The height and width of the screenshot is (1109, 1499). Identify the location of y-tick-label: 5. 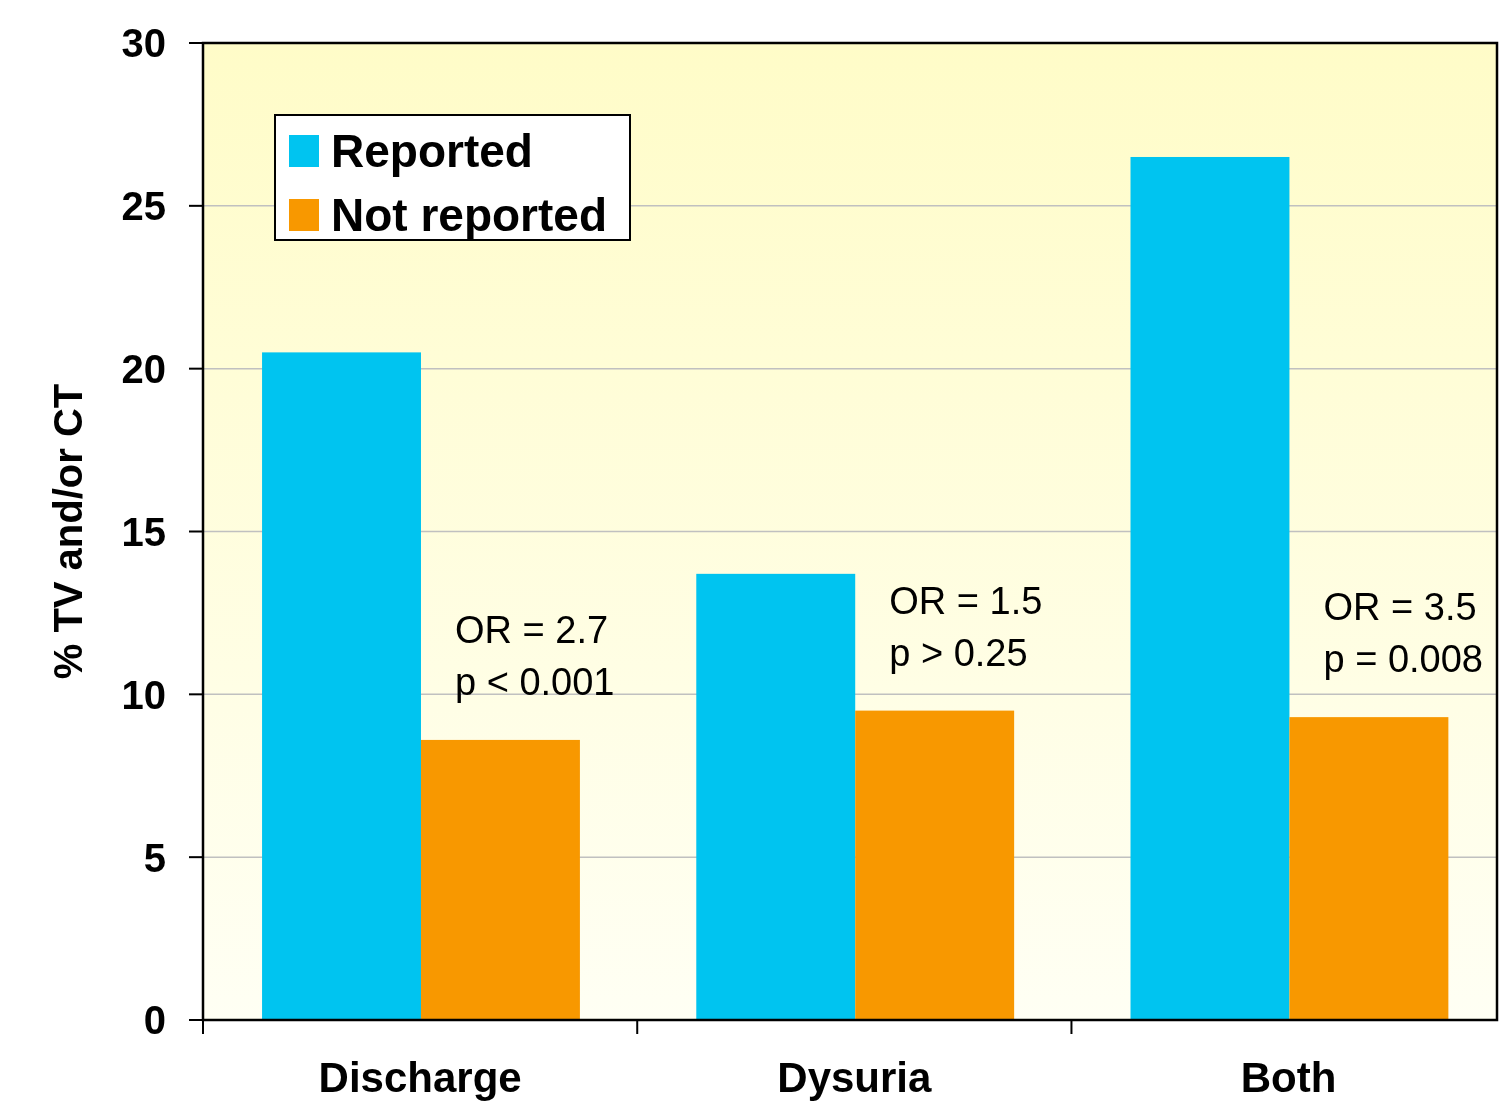
(154, 857).